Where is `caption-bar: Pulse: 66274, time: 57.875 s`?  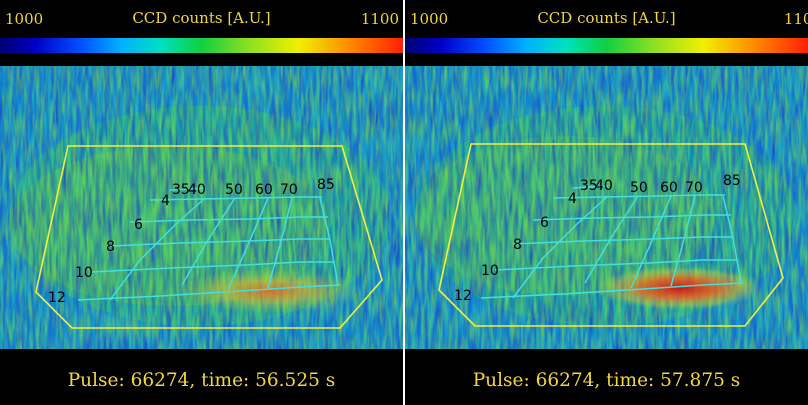 caption-bar: Pulse: 66274, time: 57.875 s is located at coordinates (606, 381).